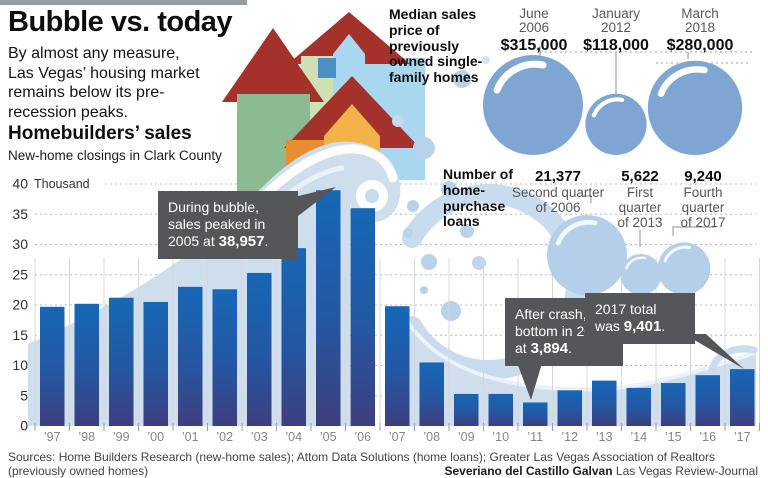 The width and height of the screenshot is (768, 478). What do you see at coordinates (190, 437) in the screenshot?
I see `x-axis-label: ’01` at bounding box center [190, 437].